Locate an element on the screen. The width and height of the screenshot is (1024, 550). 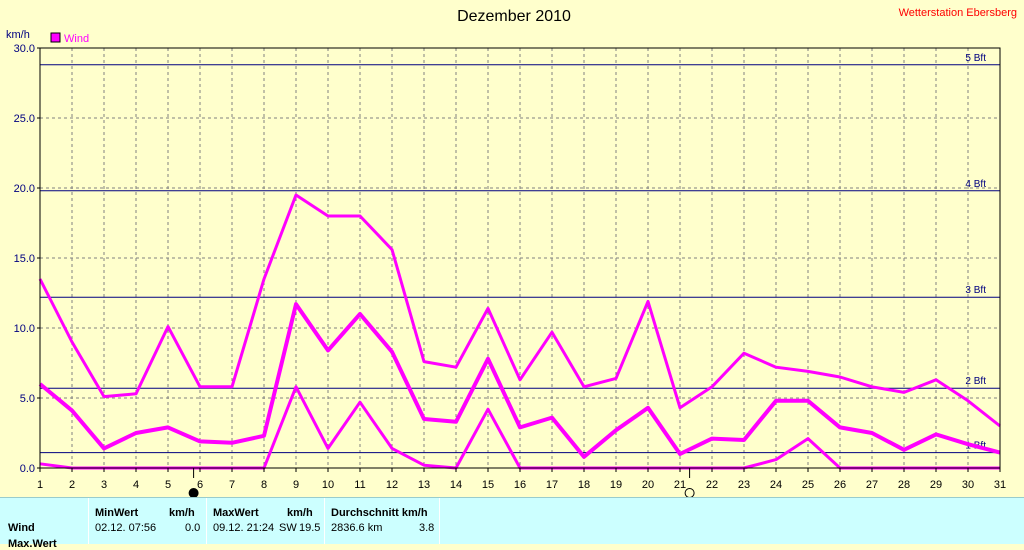
x-tick-label: 12 is located at coordinates (392, 485).